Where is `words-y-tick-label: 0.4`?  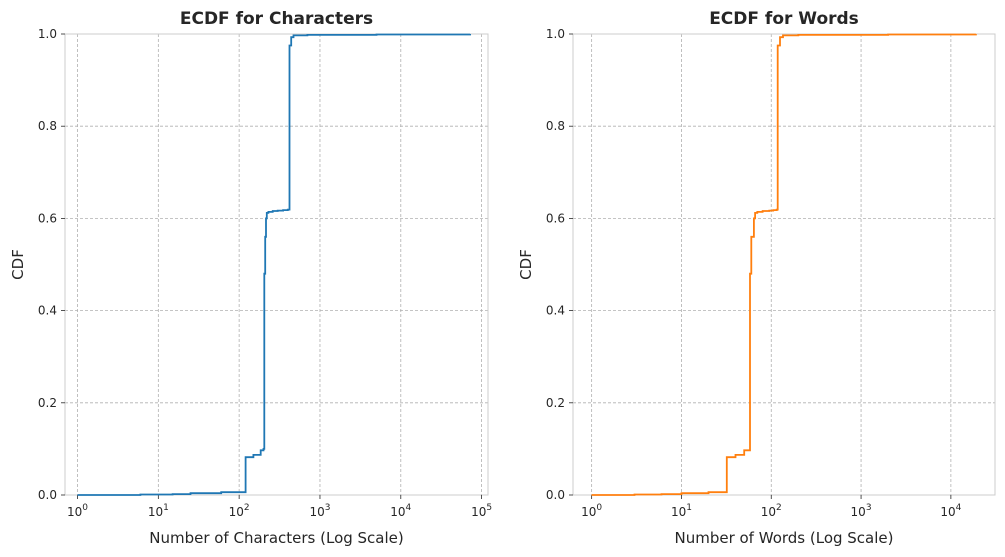 words-y-tick-label: 0.4 is located at coordinates (555, 311).